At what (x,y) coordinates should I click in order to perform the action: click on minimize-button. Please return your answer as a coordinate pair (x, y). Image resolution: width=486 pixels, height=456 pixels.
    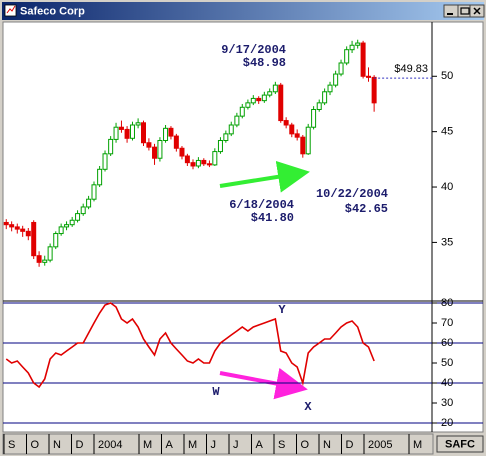
    Looking at the image, I should click on (451, 11).